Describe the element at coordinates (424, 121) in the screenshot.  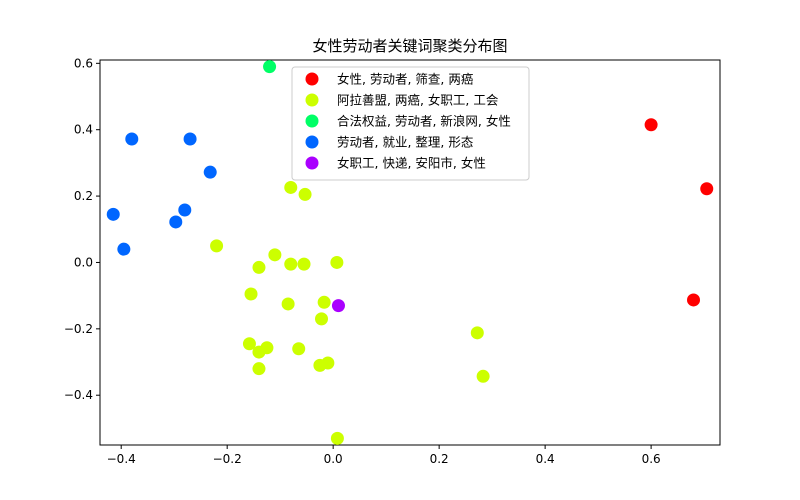
I see `legend-label: 合法权益, 劳动者, 新浪网, 女性` at that location.